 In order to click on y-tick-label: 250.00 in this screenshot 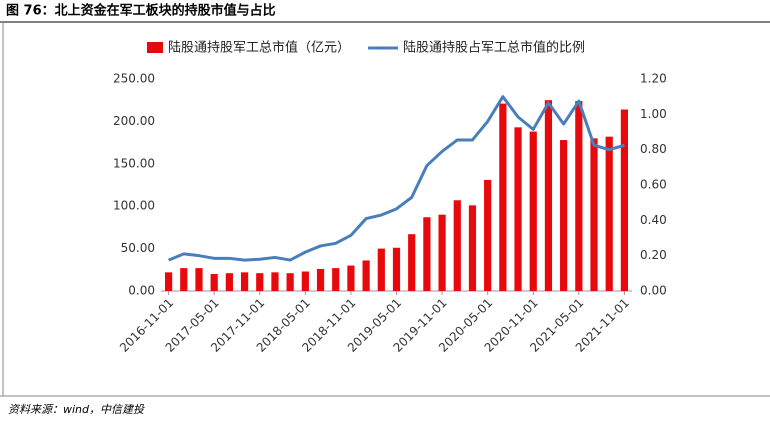, I will do `click(134, 79)`.